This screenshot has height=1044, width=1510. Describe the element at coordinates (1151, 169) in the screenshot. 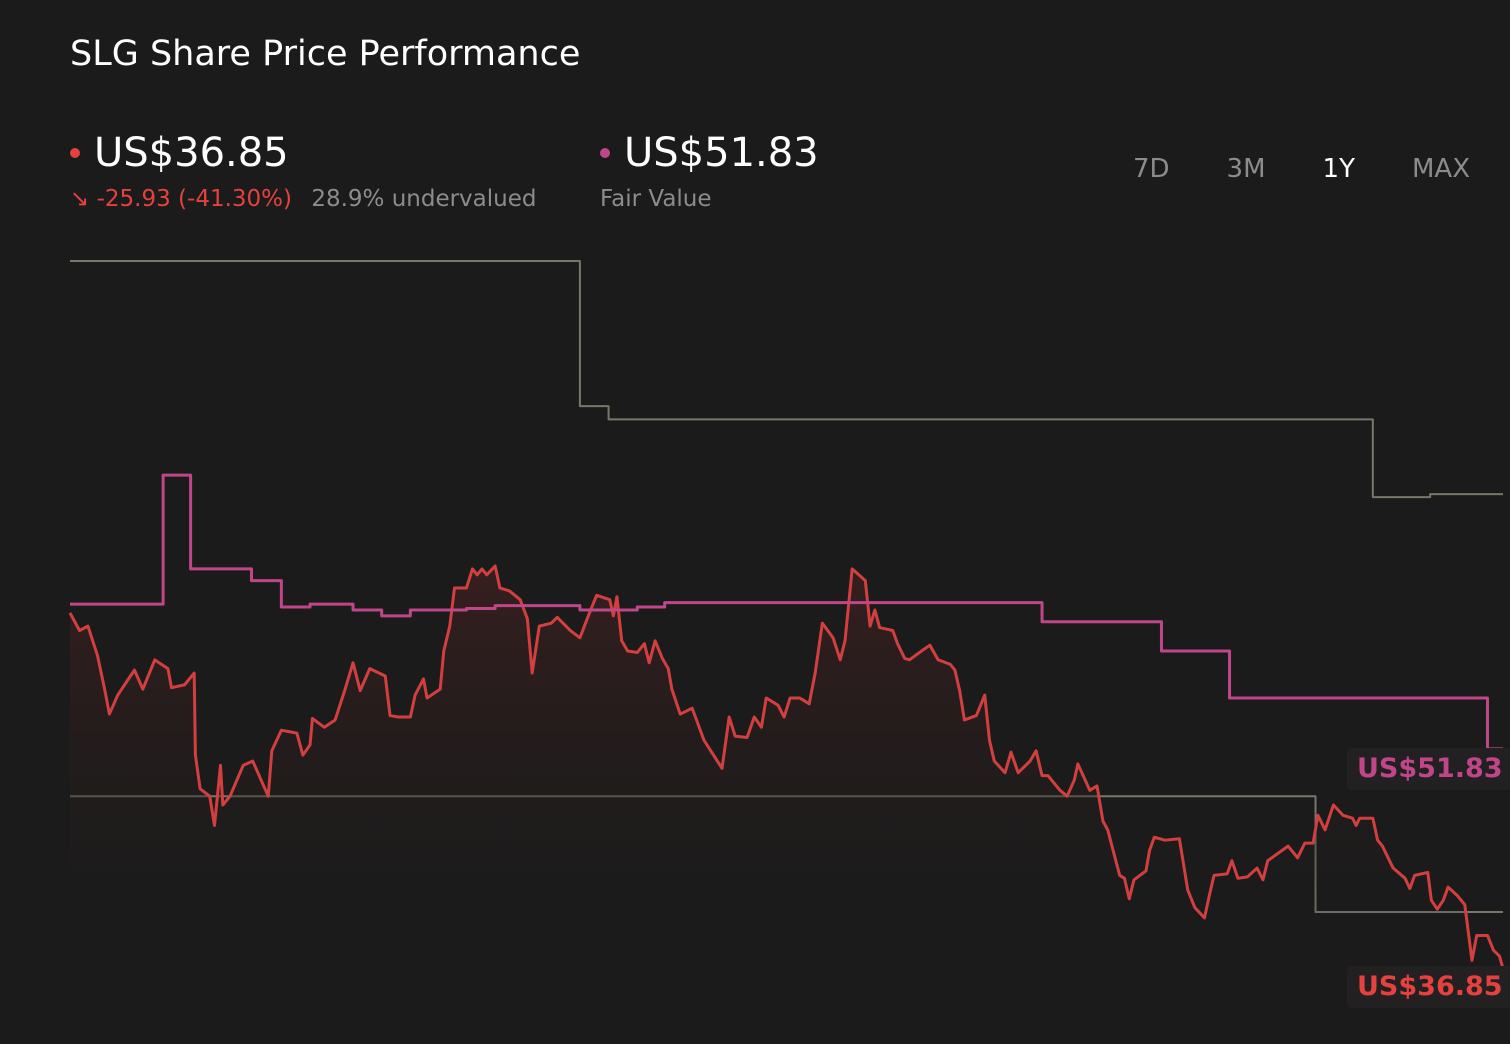

I see `range-7d-button: 7D` at that location.